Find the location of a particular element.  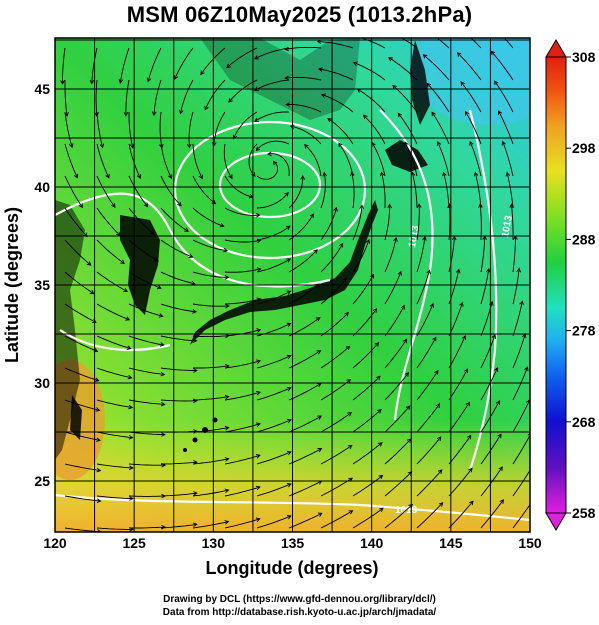

colorbar-tick-label: 268 is located at coordinates (584, 422).